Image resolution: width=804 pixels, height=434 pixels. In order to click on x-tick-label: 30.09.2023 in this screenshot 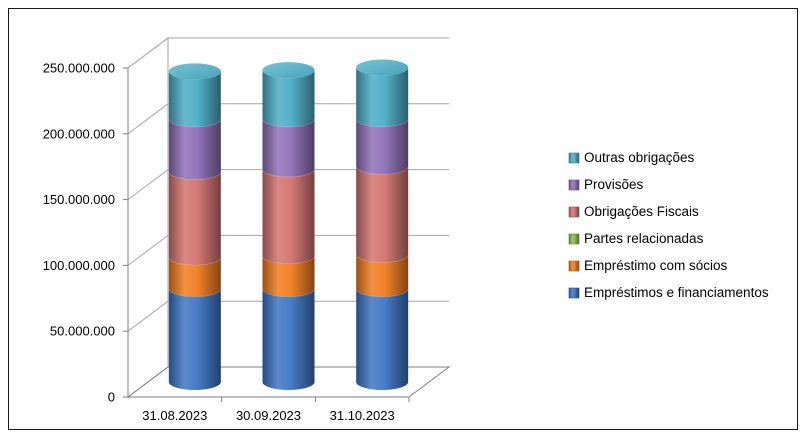, I will do `click(268, 415)`.